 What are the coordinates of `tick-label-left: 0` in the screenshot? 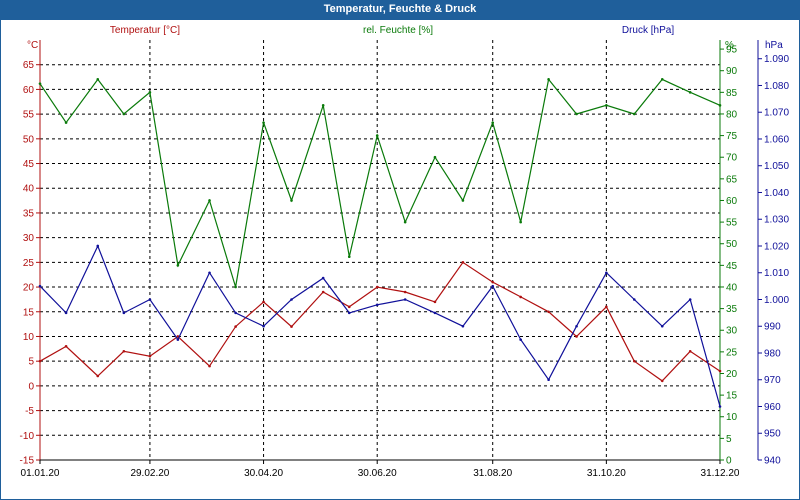 It's located at (31, 386).